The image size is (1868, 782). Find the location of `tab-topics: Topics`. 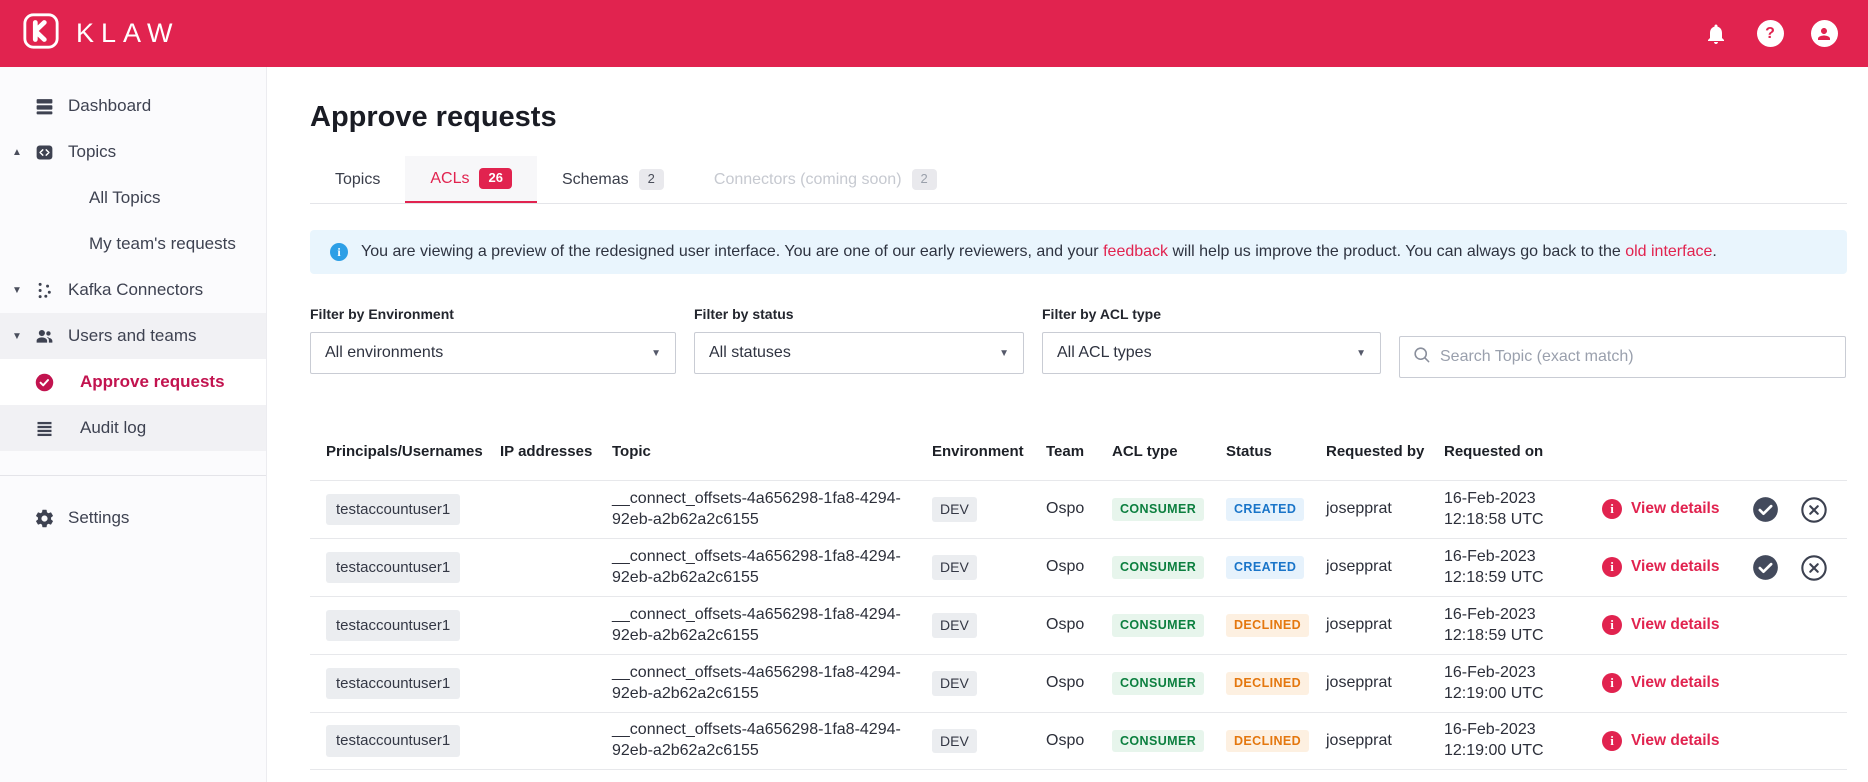

tab-topics: Topics is located at coordinates (358, 179).